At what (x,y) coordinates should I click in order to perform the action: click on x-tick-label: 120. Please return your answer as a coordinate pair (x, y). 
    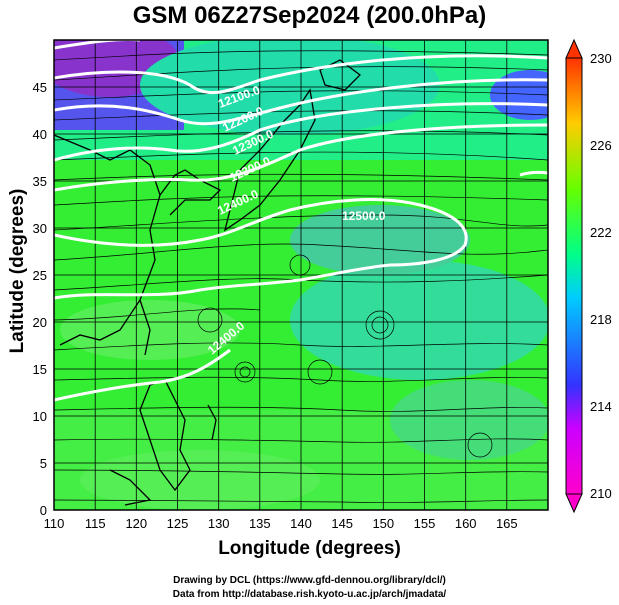
    Looking at the image, I should click on (136, 523).